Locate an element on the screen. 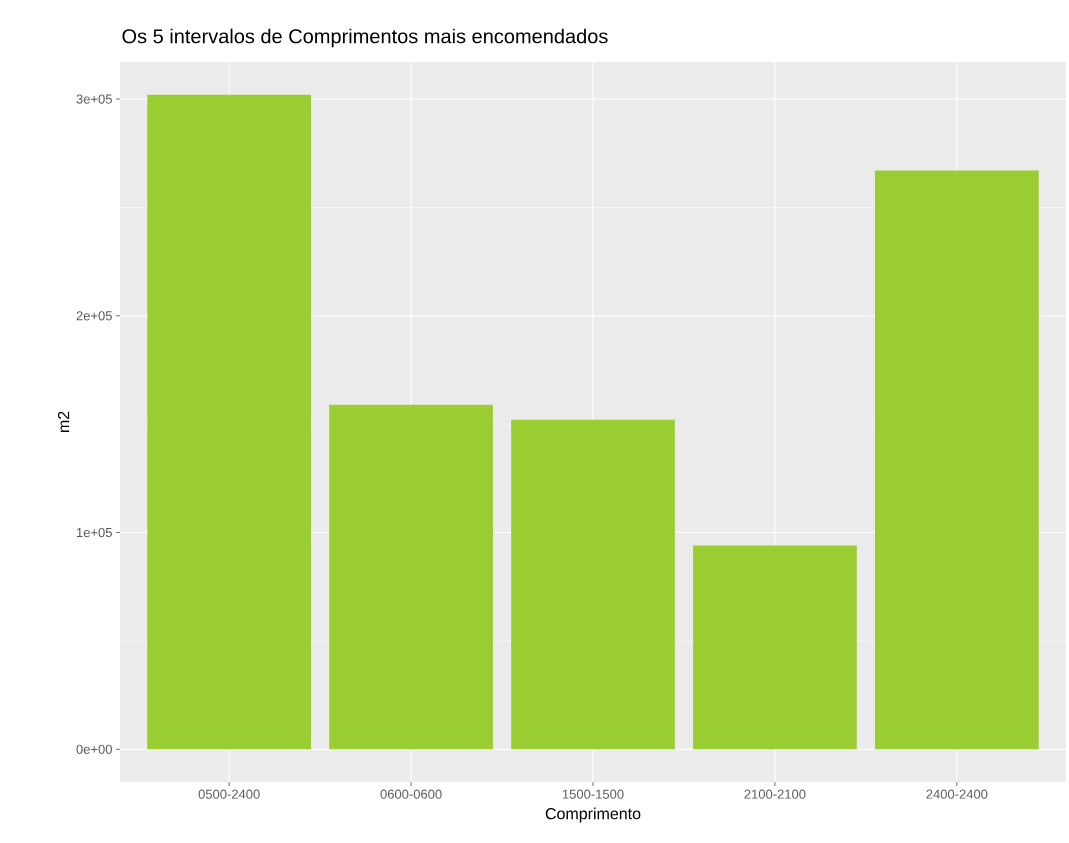  chart-title: Os 5 intervalos de Comprimentos mais encomendados is located at coordinates (365, 38).